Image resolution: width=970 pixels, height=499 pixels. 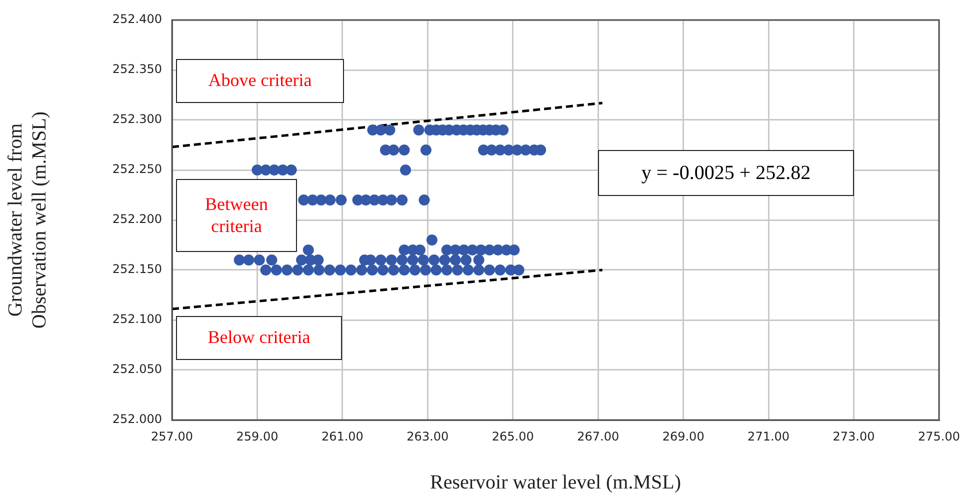 What do you see at coordinates (556, 482) in the screenshot?
I see `x-axis-title: Reservoir water level (m.MSL)` at bounding box center [556, 482].